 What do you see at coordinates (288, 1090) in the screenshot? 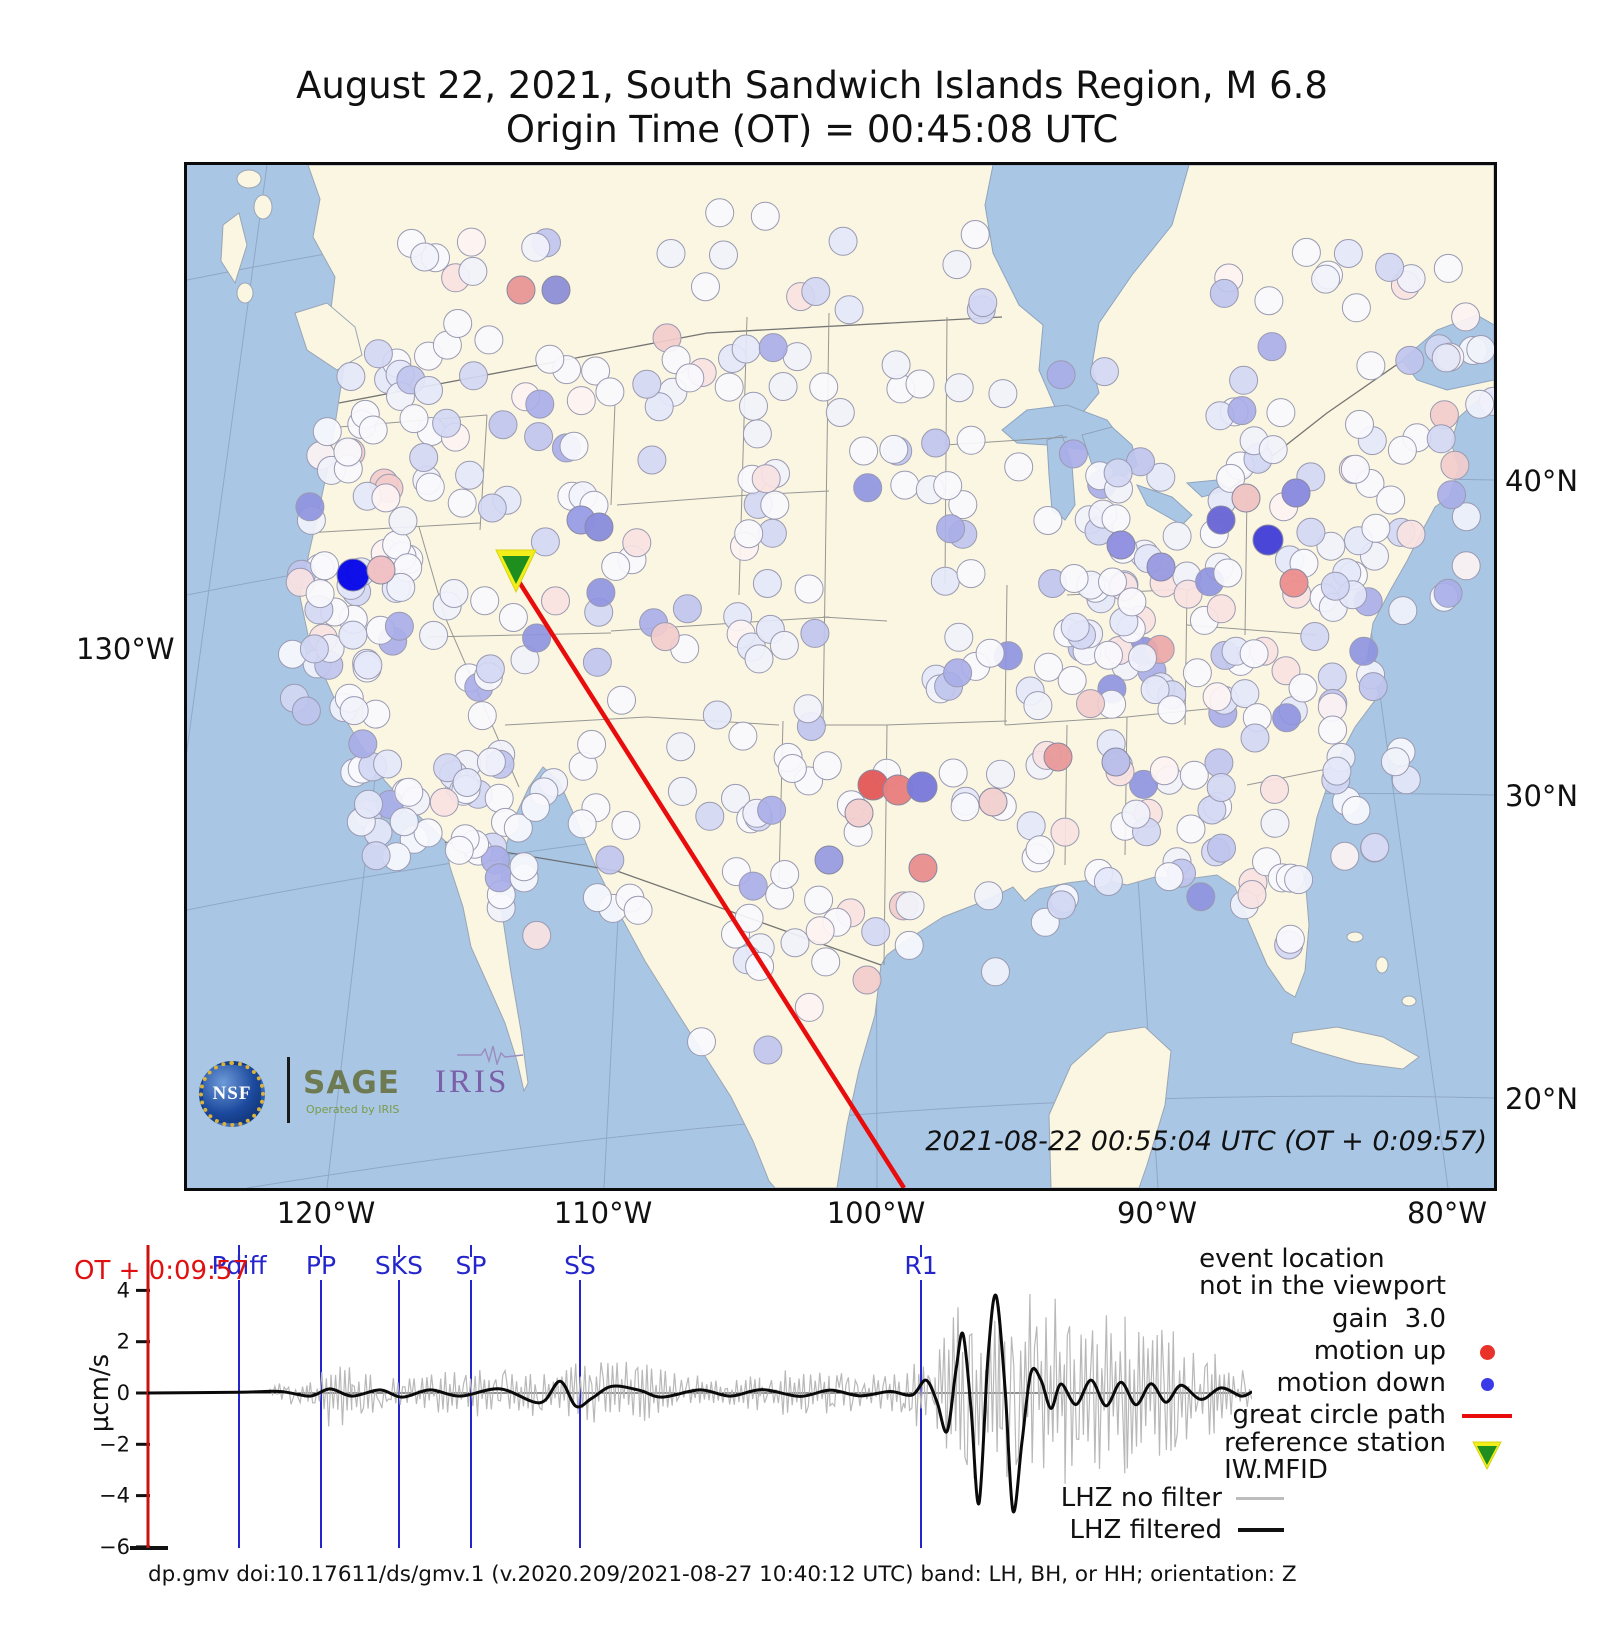
I see `logo-divider` at bounding box center [288, 1090].